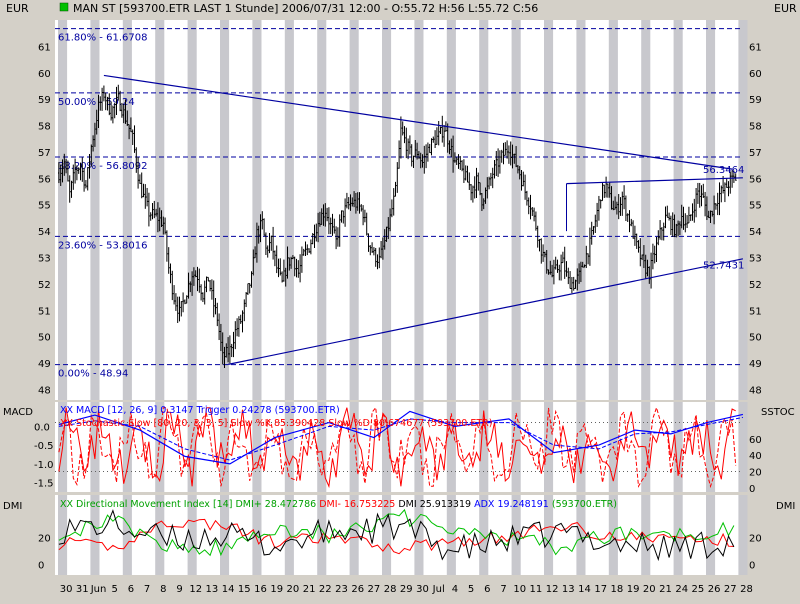 Image resolution: width=800 pixels, height=604 pixels. What do you see at coordinates (778, 412) in the screenshot?
I see `sstoc-panel-label: SSTOC` at bounding box center [778, 412].